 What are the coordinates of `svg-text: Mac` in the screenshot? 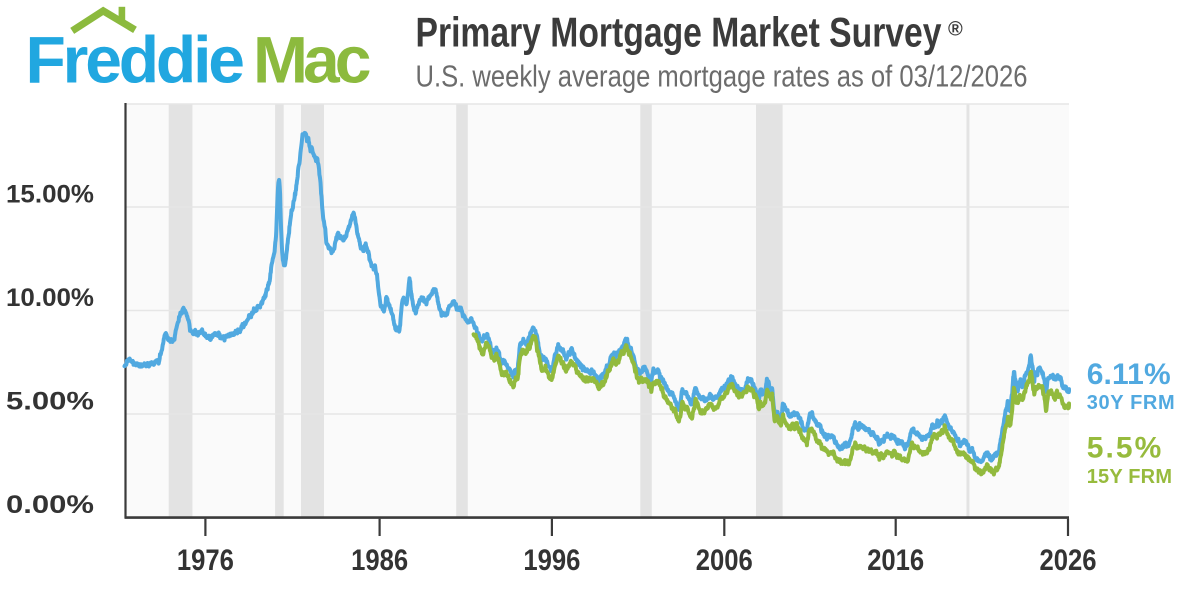 It's located at (312, 60).